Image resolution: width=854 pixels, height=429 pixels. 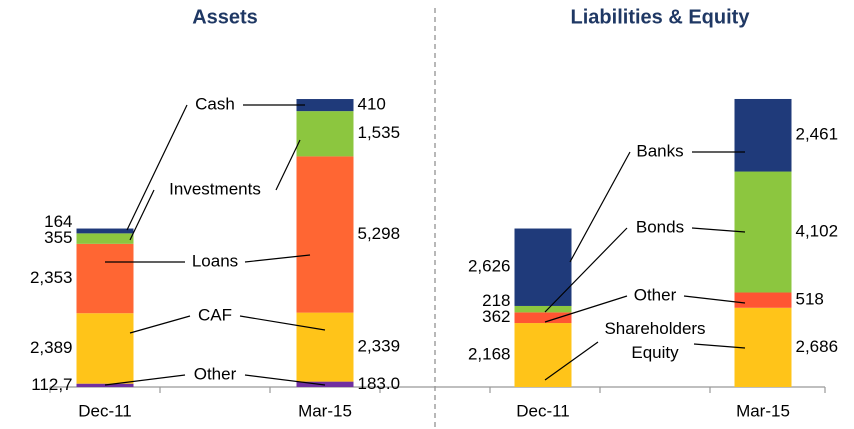 What do you see at coordinates (817, 231) in the screenshot?
I see `value-label: 4,102` at bounding box center [817, 231].